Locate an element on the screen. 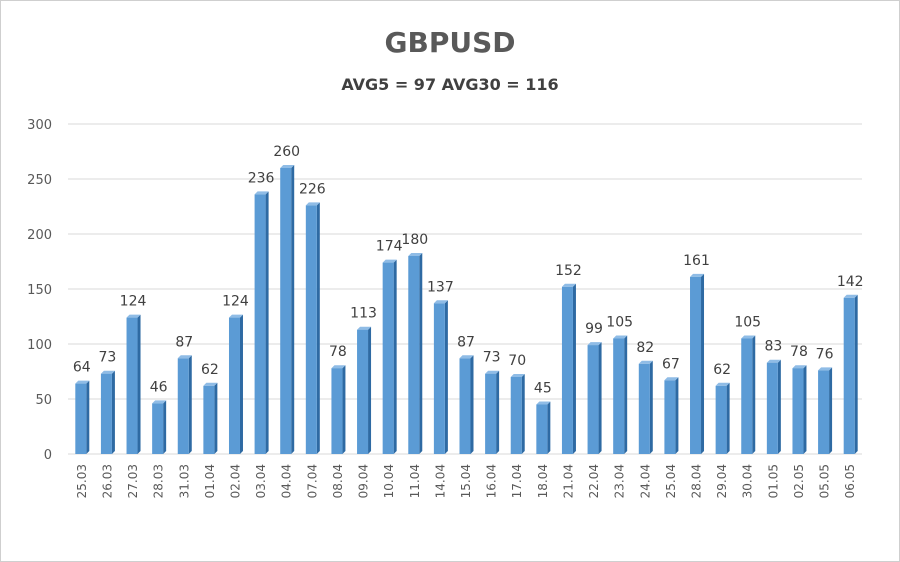 The width and height of the screenshot is (900, 562). y-tick-label: 100 is located at coordinates (39, 345).